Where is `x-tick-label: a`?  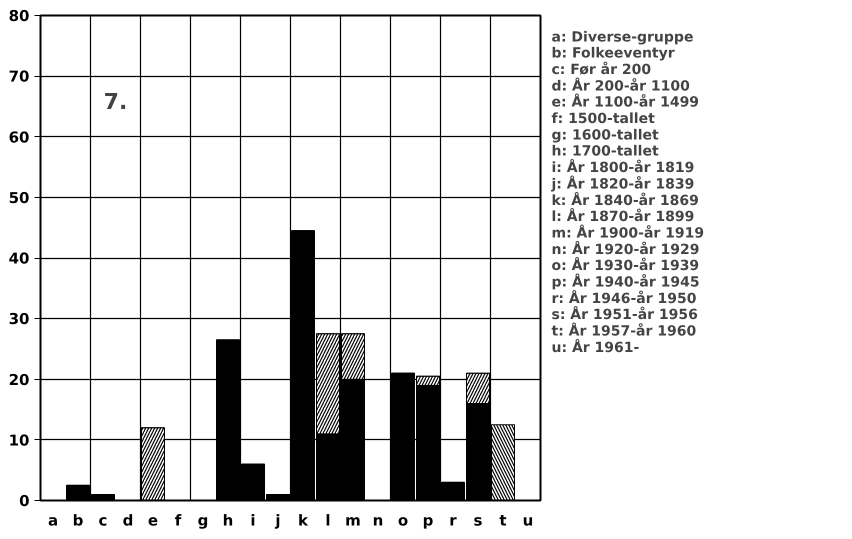 x-tick-label: a is located at coordinates (53, 521).